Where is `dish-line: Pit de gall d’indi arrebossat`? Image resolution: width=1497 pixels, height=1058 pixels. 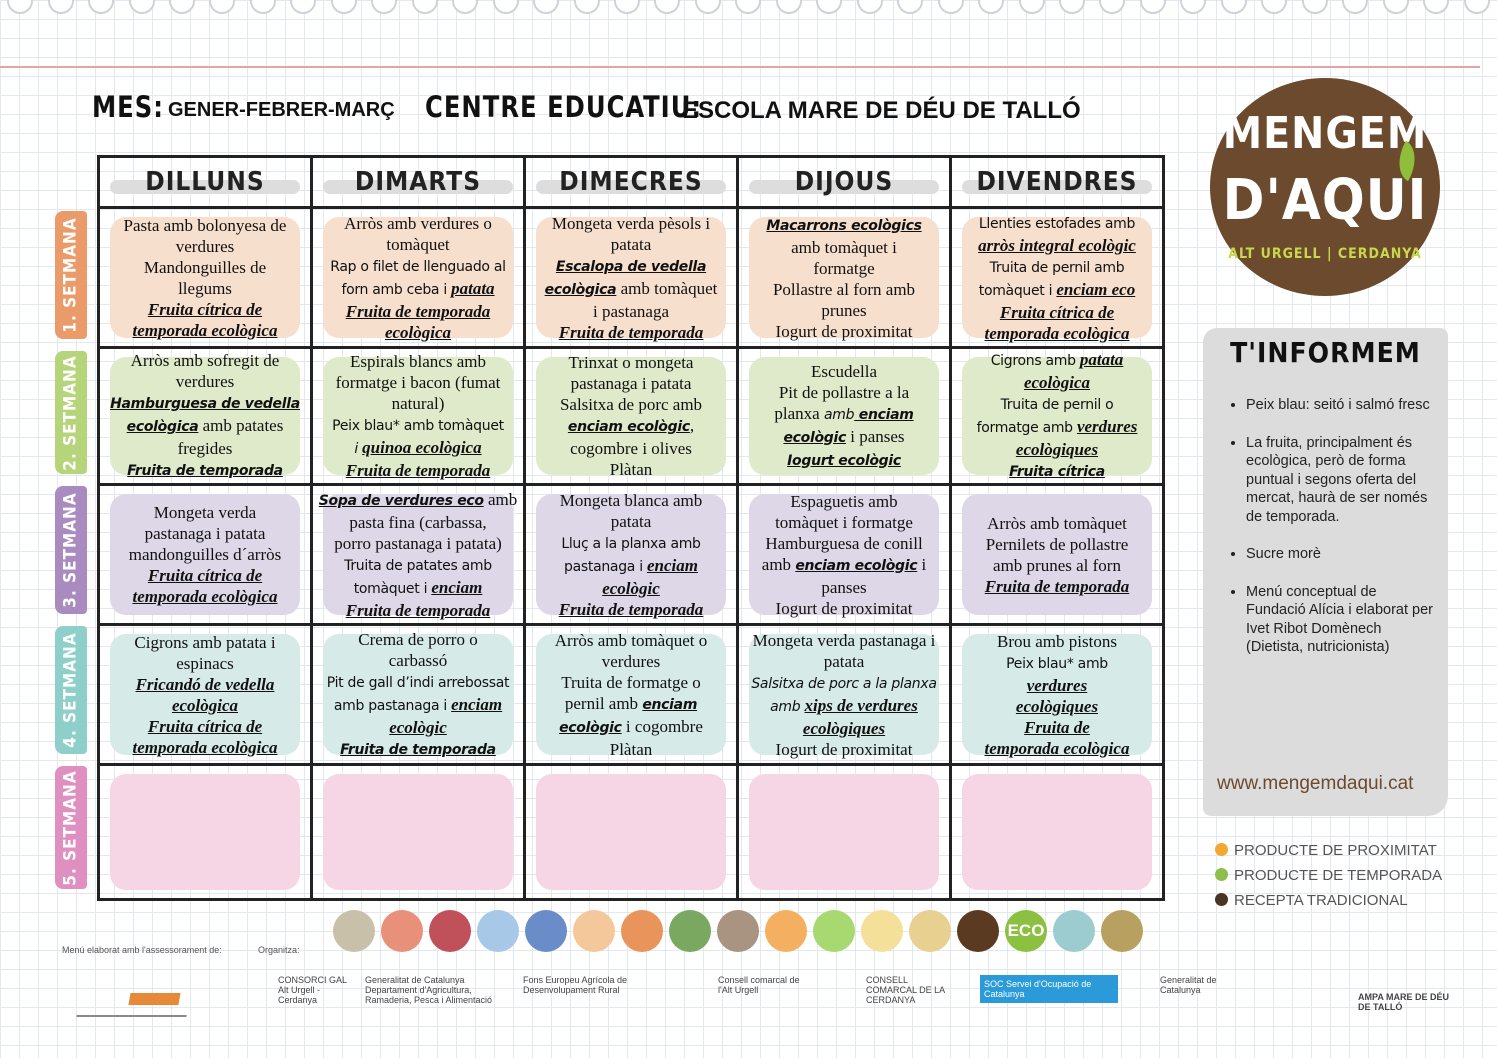 dish-line: Pit de gall d’indi arrebossat is located at coordinates (418, 682).